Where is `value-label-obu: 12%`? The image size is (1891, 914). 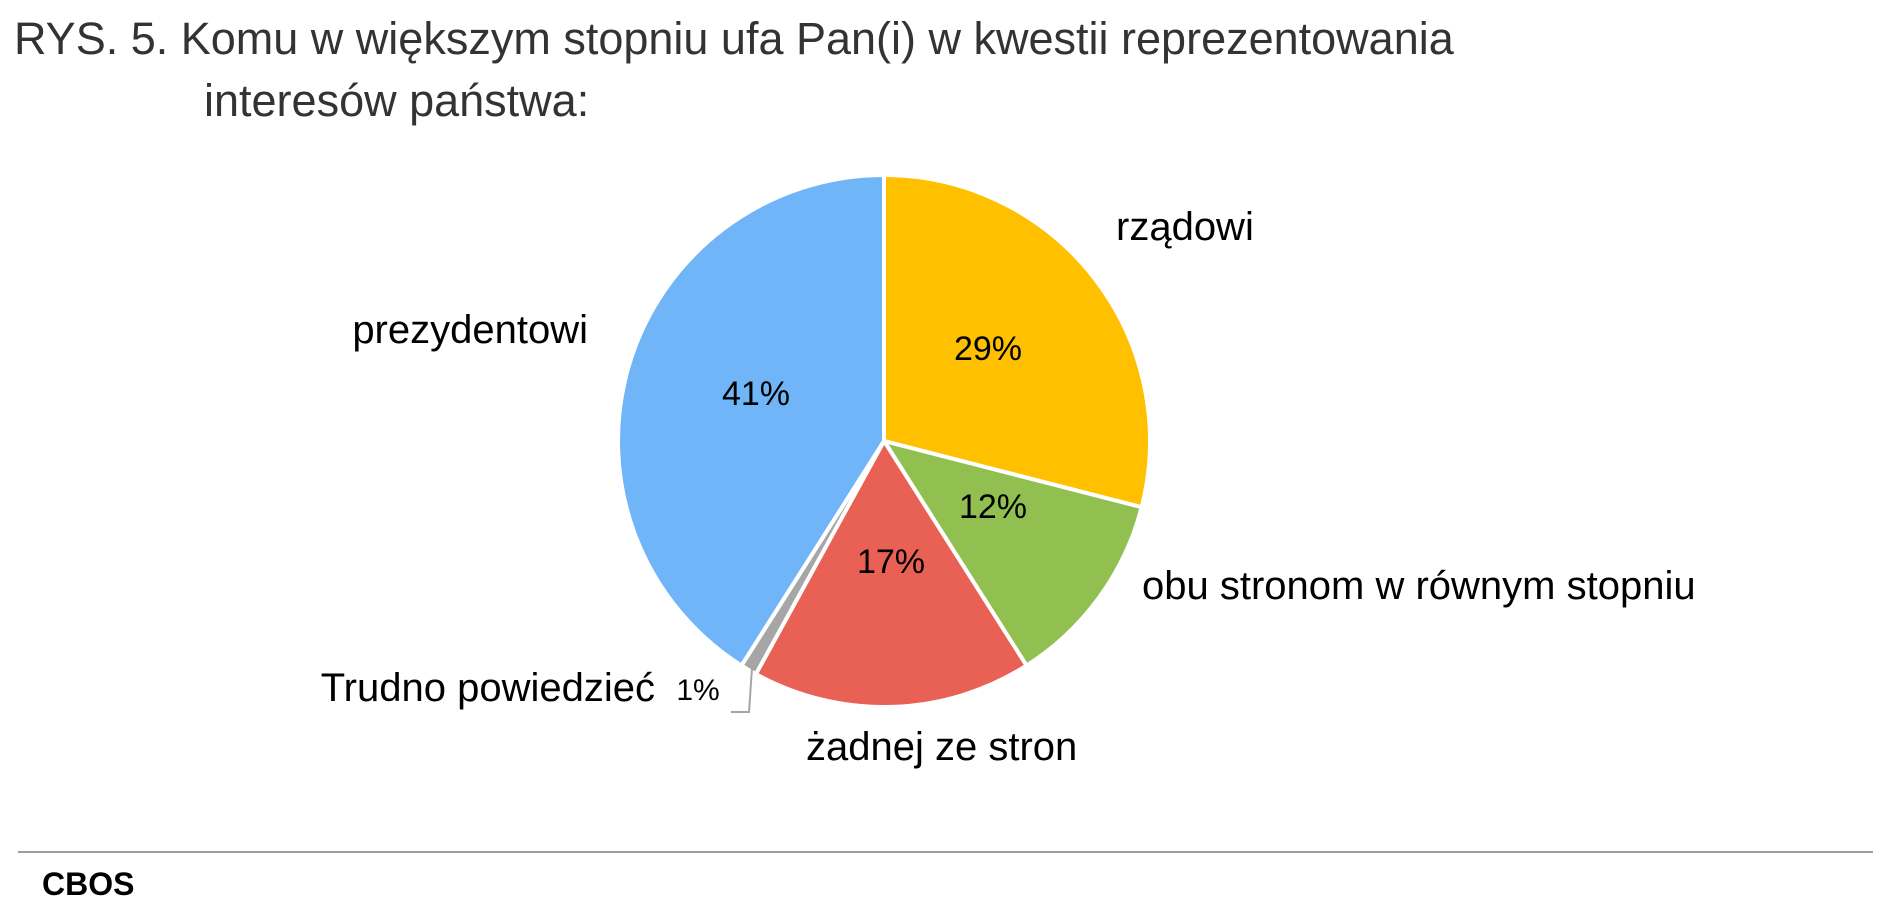
value-label-obu: 12% is located at coordinates (993, 507).